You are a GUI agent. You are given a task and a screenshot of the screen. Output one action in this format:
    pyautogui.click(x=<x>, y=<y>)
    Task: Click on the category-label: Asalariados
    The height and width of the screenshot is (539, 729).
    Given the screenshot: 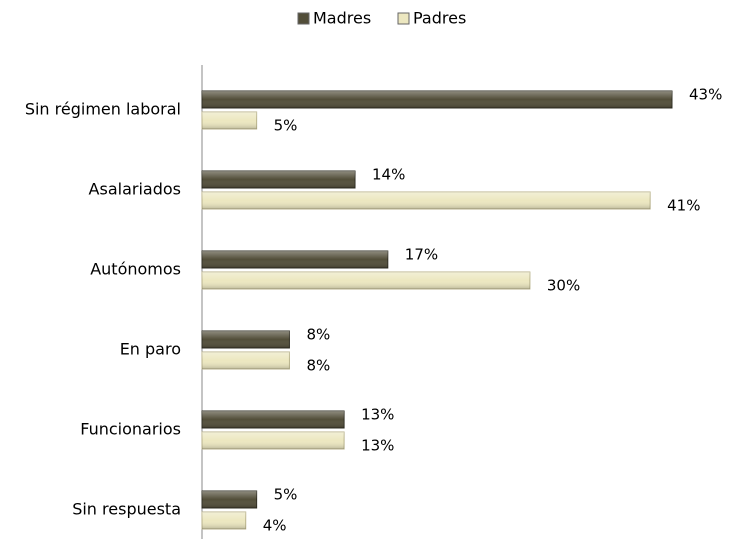 What is the action you would take?
    pyautogui.click(x=135, y=189)
    